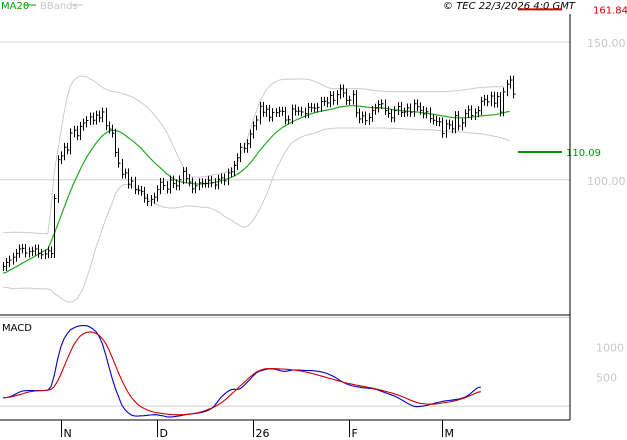  I want to click on price-level-label: 161.84, so click(610, 10).